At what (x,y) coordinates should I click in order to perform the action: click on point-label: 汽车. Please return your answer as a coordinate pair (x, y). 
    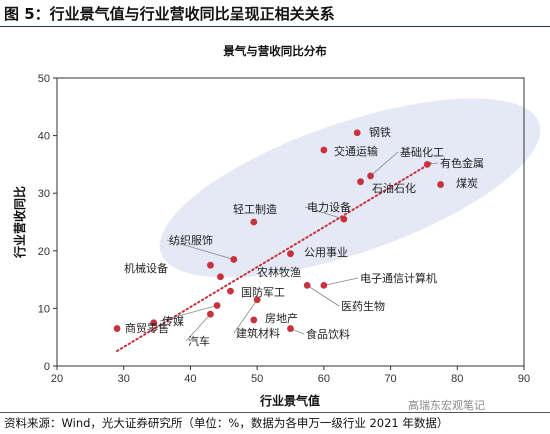
    Looking at the image, I should click on (199, 341).